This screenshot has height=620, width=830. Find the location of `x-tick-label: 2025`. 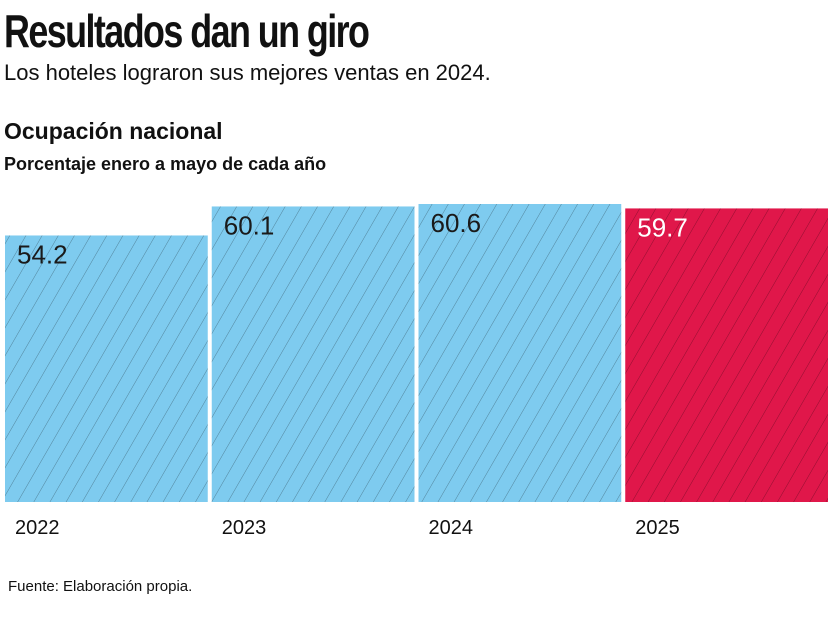

x-tick-label: 2025 is located at coordinates (657, 528).